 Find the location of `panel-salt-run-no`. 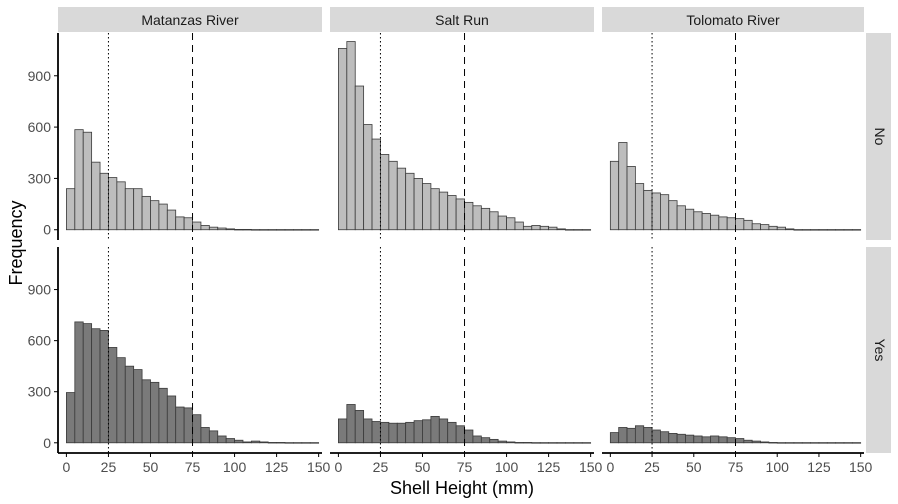

panel-salt-run-no is located at coordinates (465, 136).